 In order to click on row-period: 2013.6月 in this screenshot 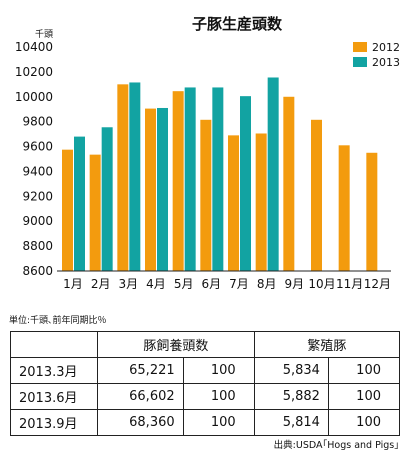, I will do `click(54, 396)`.